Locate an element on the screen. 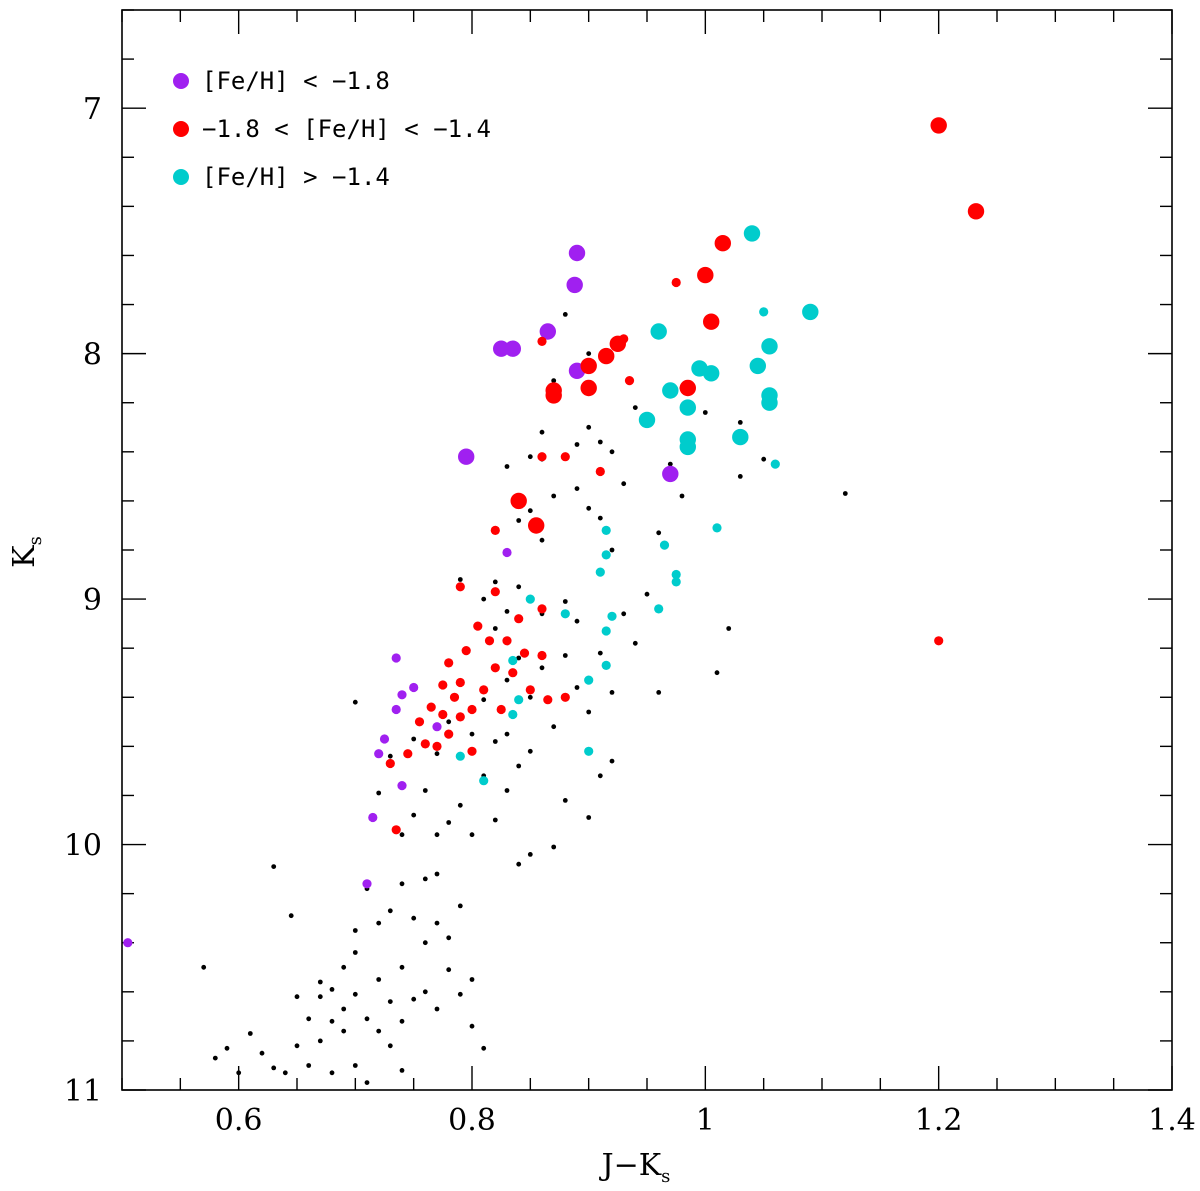  x-tick-label: 1.4 is located at coordinates (1172, 1120).